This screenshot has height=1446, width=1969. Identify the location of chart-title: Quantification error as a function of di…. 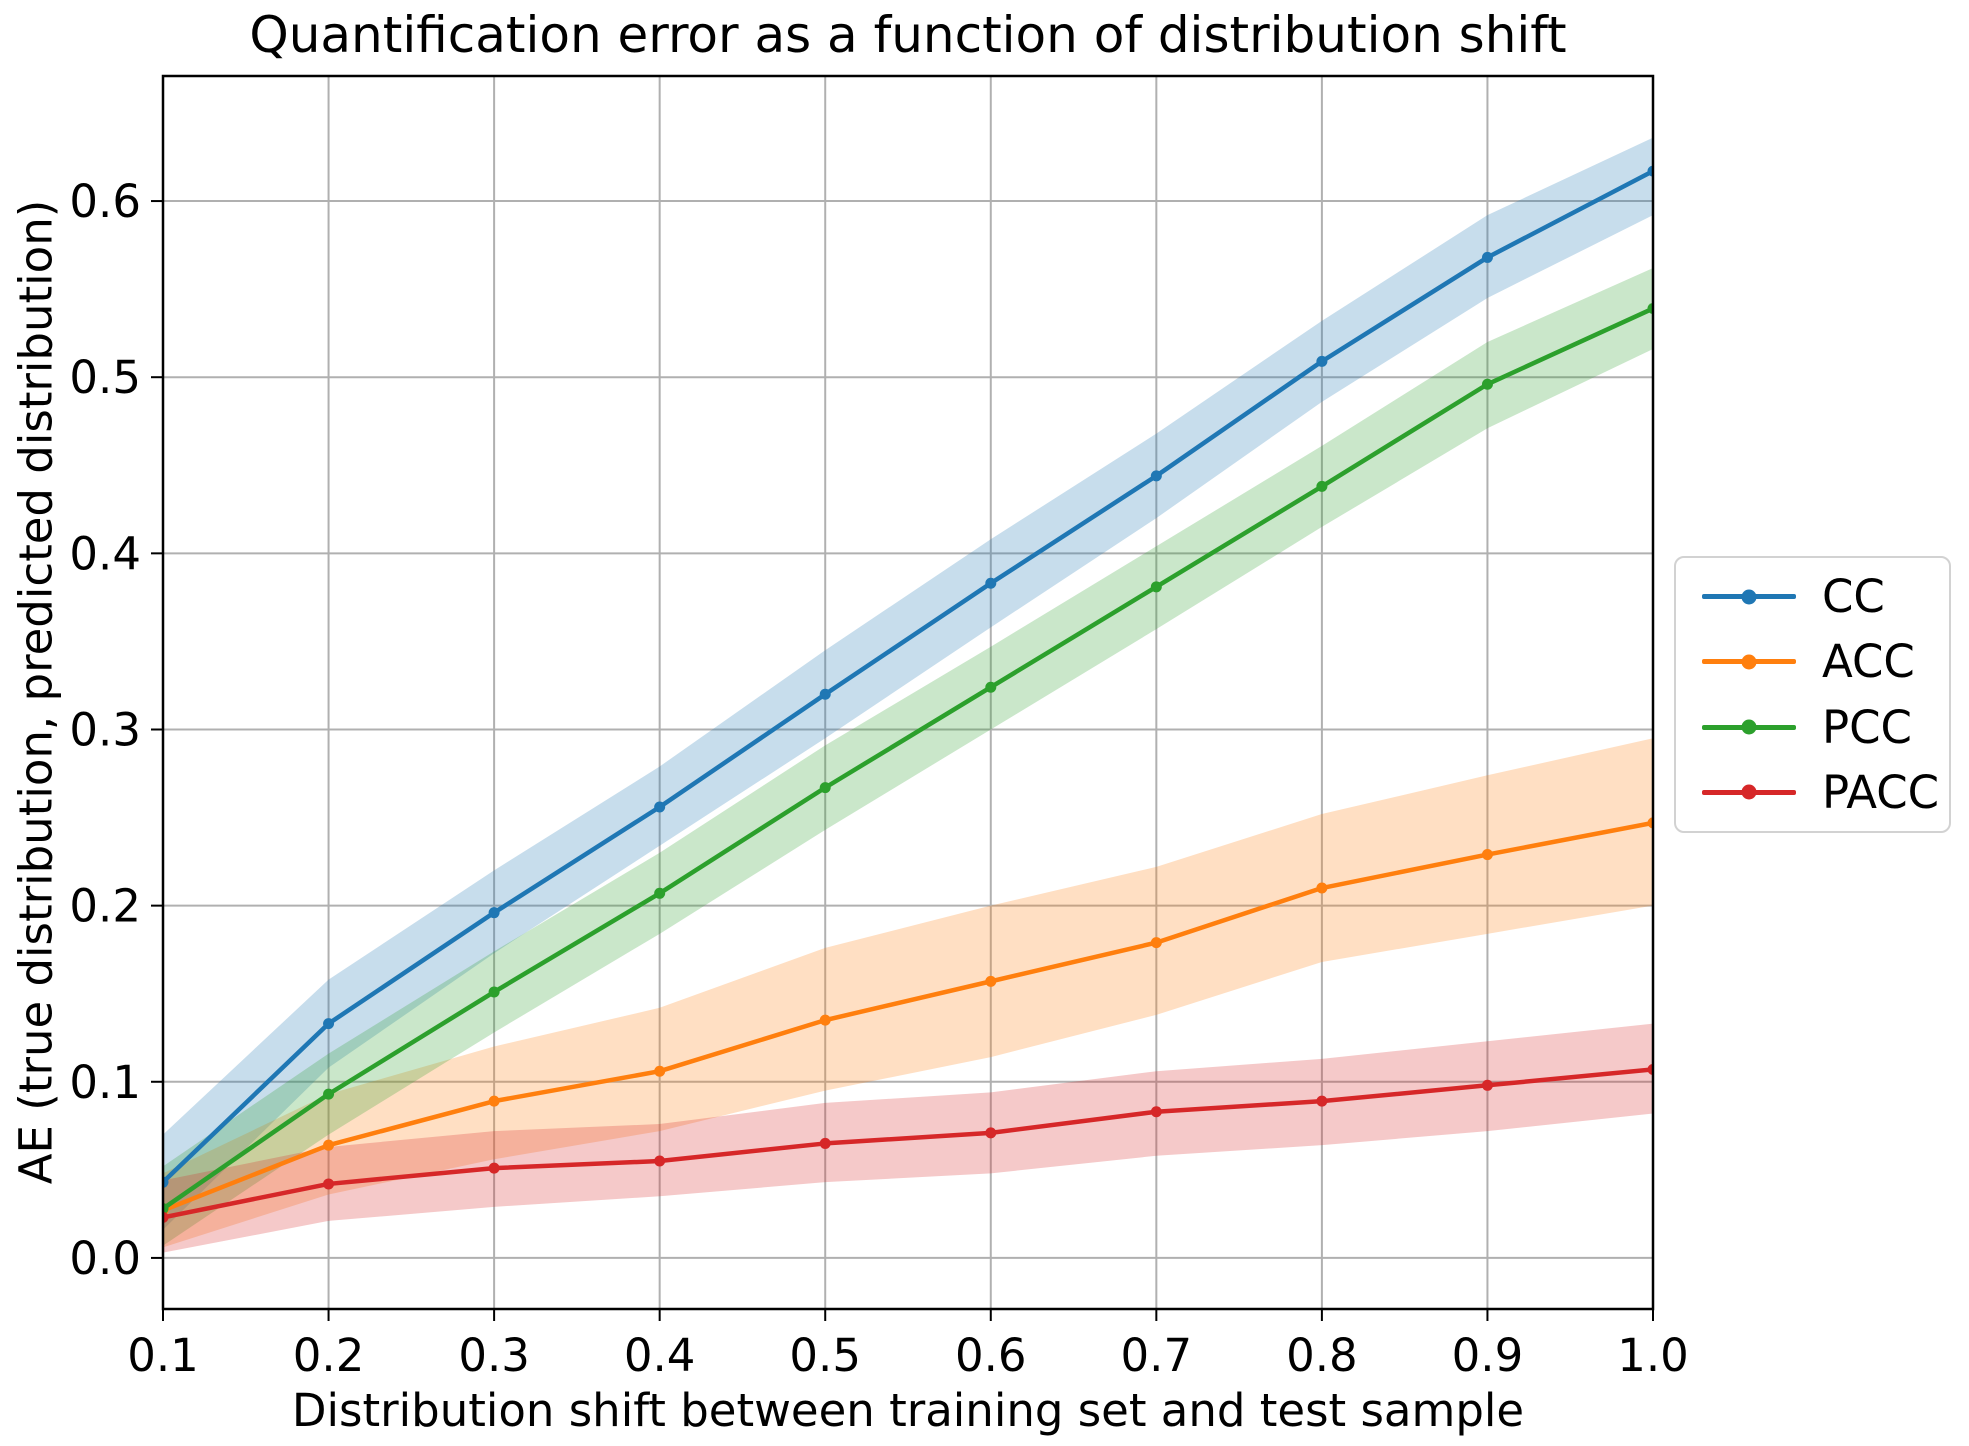
(908, 35).